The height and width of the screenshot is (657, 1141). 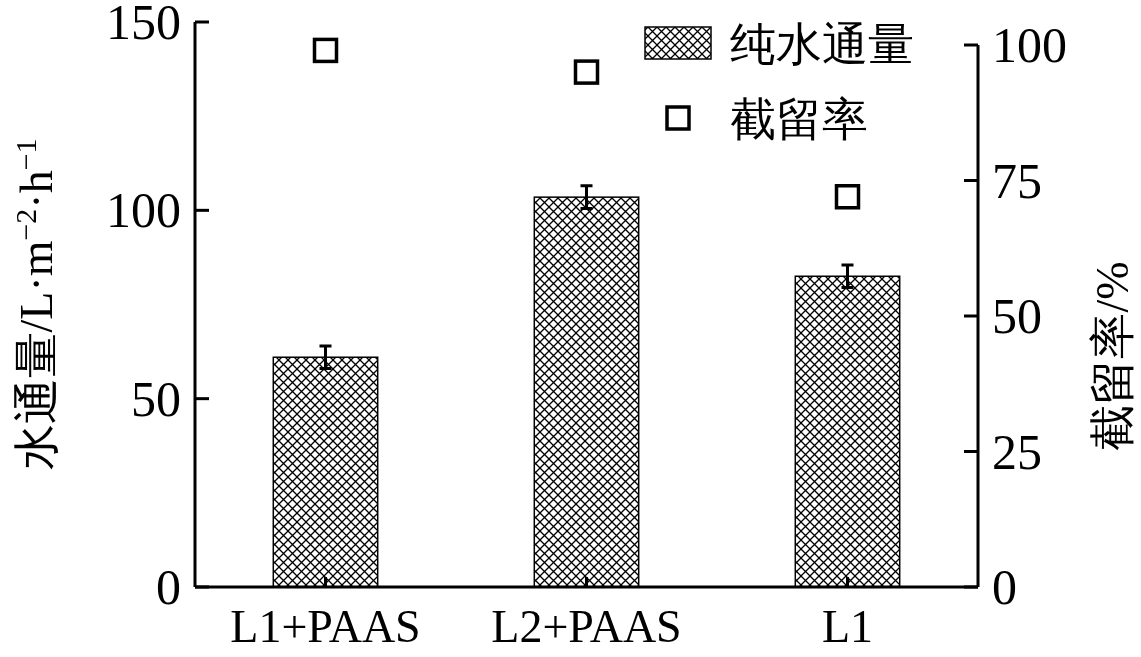 I want to click on y-tick-label: 150, so click(x=143, y=25).